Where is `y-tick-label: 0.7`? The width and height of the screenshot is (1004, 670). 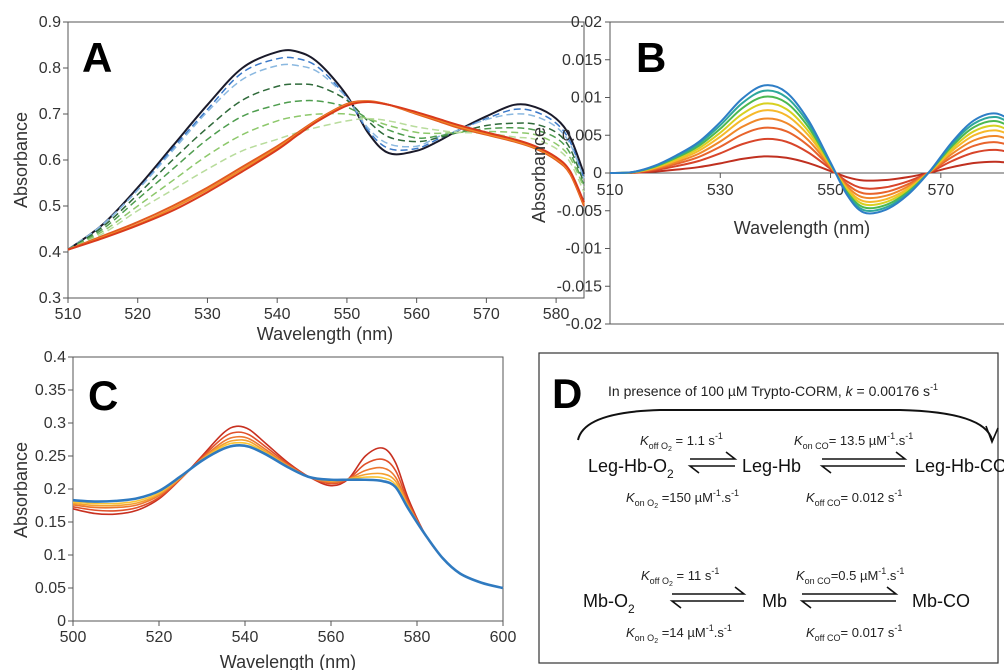
y-tick-label: 0.7 is located at coordinates (50, 114).